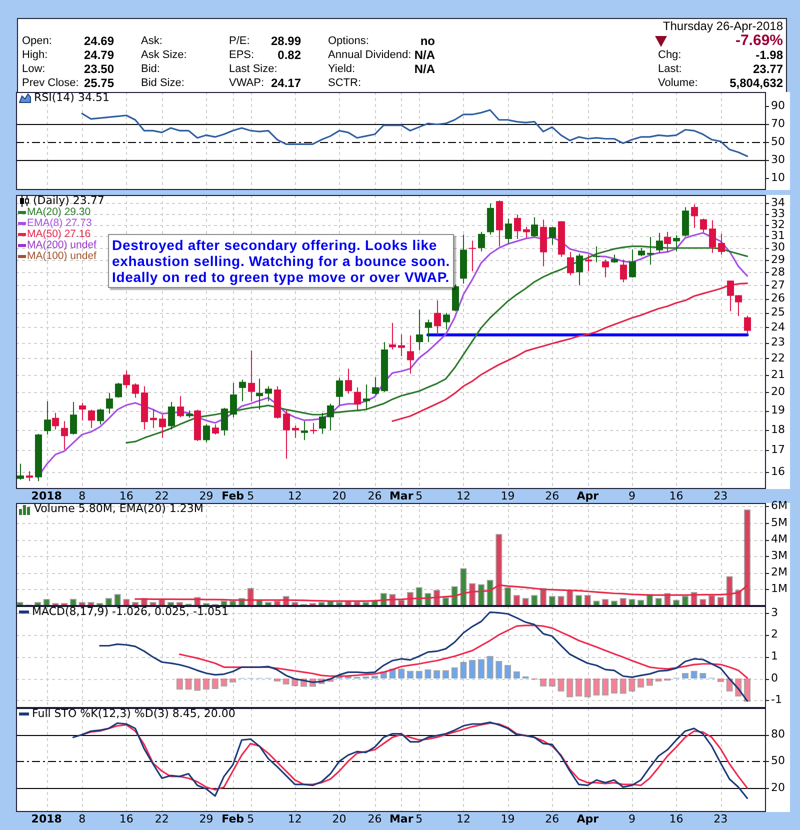 The image size is (800, 830). Describe the element at coordinates (720, 55) in the screenshot. I see `text: Chg: -1.98` at that location.